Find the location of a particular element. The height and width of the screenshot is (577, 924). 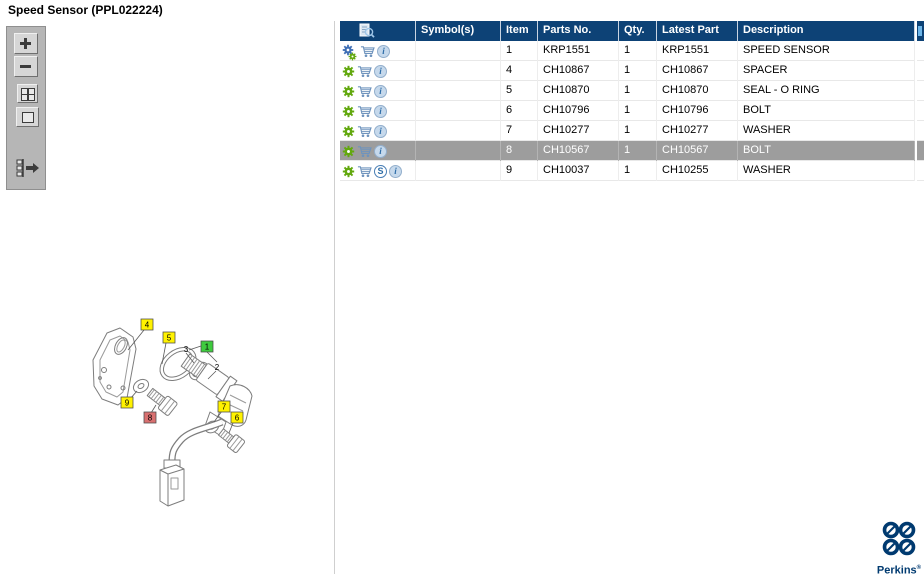

cell-description: WASHER is located at coordinates (826, 171).